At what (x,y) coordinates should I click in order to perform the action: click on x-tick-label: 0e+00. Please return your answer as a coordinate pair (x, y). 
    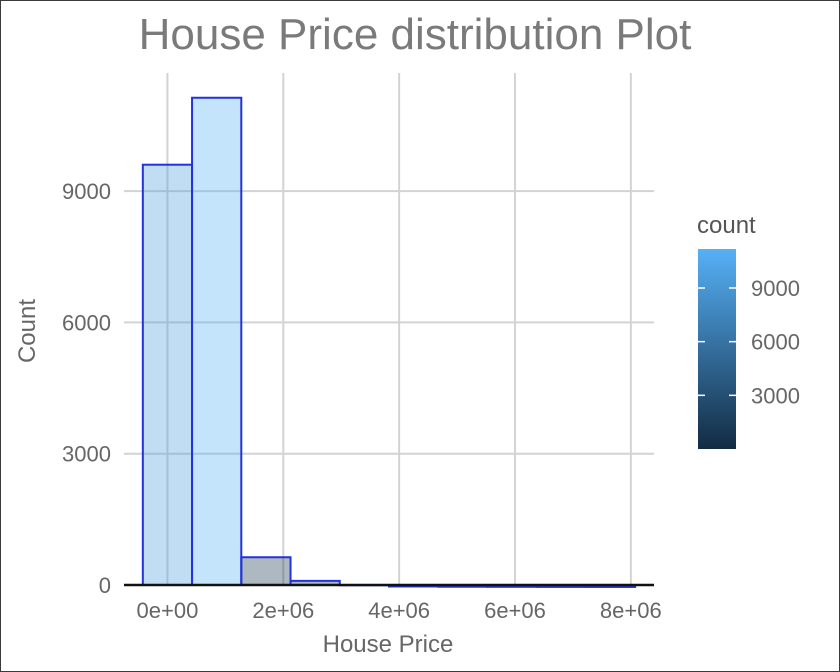
    Looking at the image, I should click on (168, 610).